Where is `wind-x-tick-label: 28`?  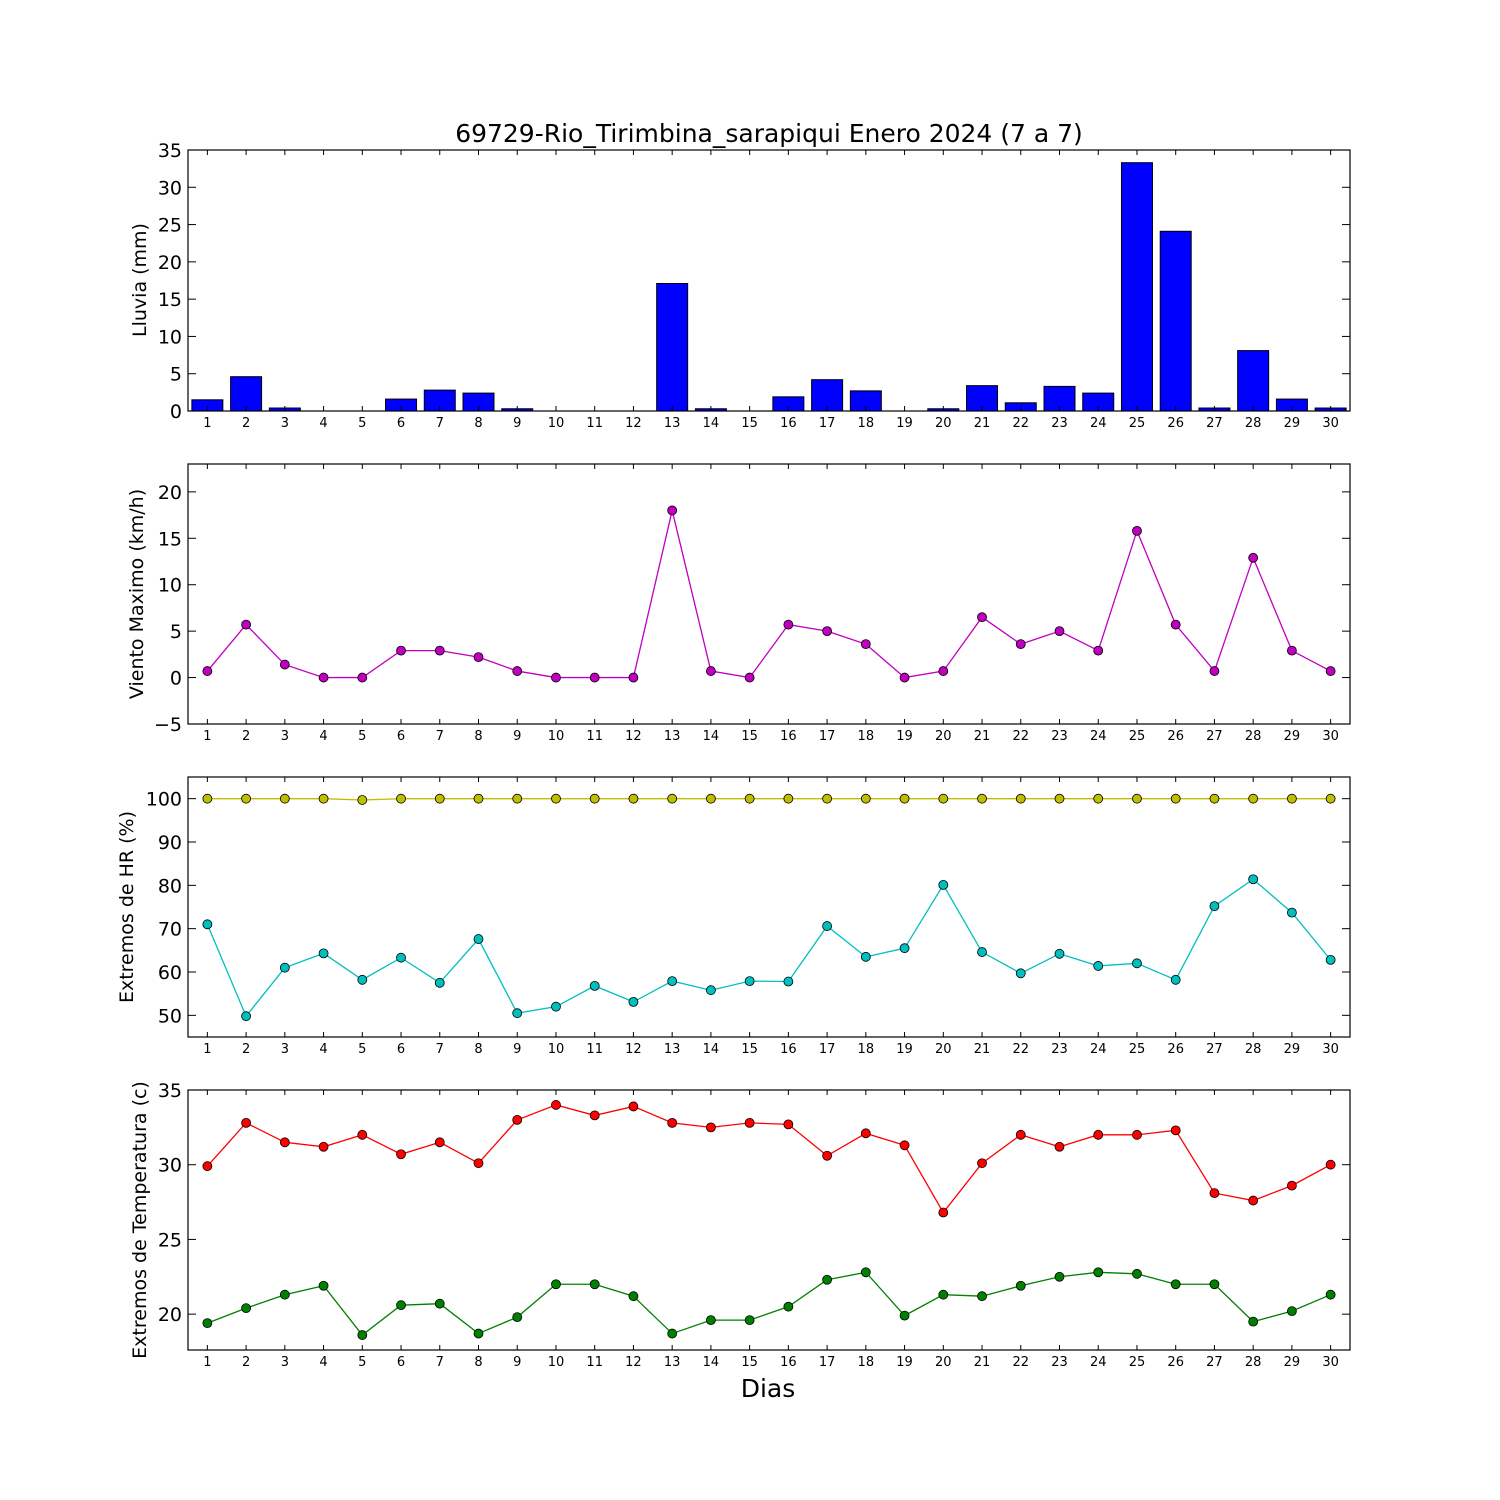 wind-x-tick-label: 28 is located at coordinates (1253, 736).